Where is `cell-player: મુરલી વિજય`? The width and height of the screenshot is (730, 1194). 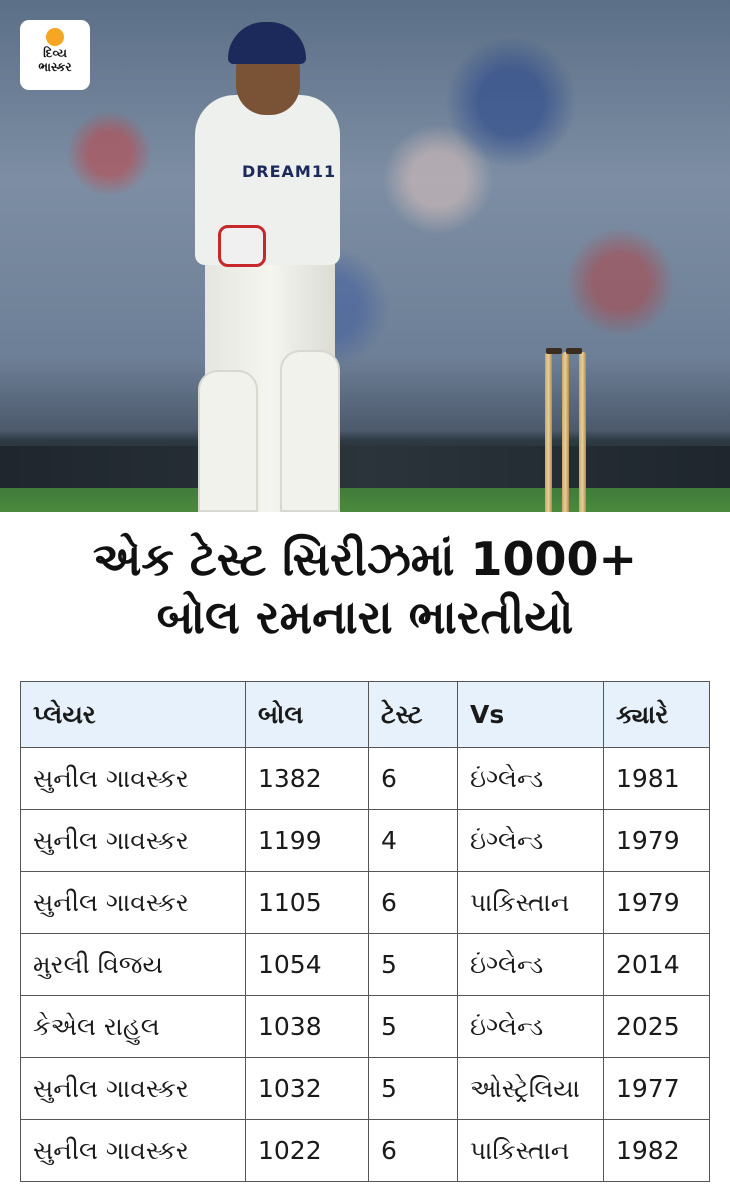
cell-player: મુરલી વિજય is located at coordinates (133, 964).